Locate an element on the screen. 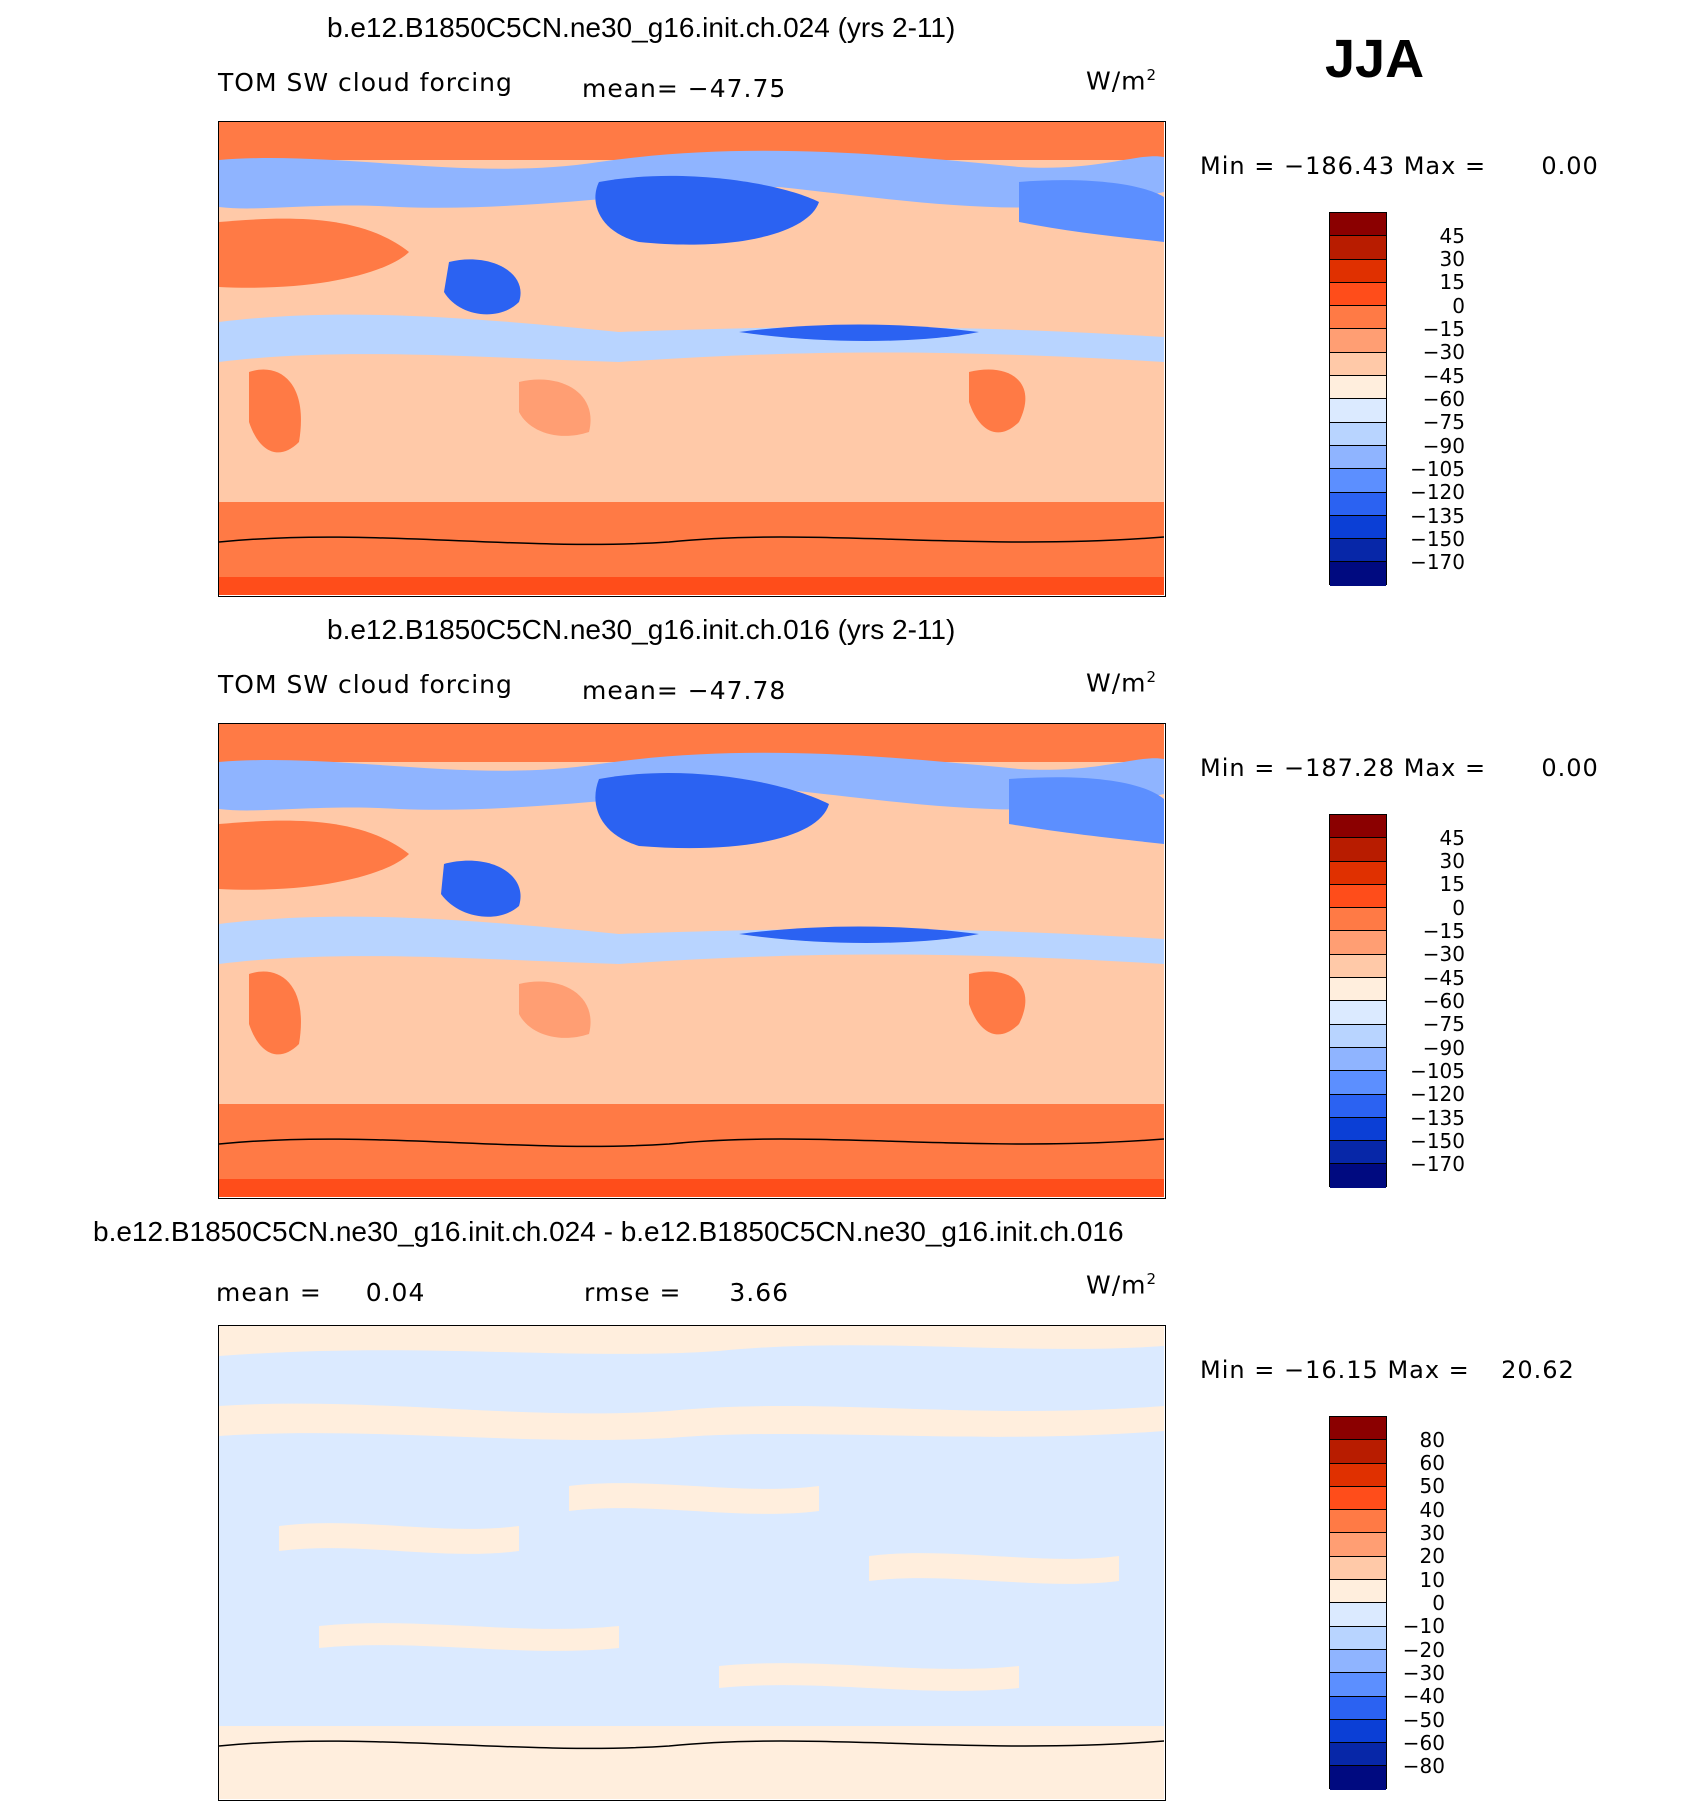 This screenshot has width=1702, height=1813. panel3-colorbar is located at coordinates (1358, 1603).